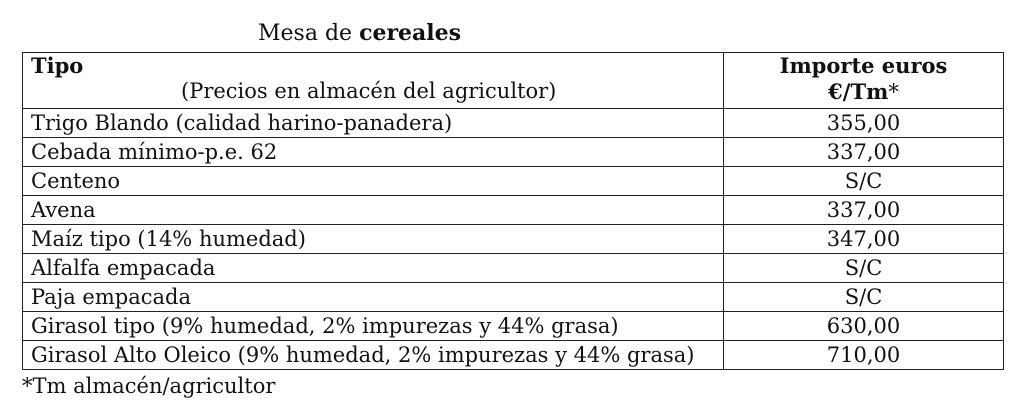 The image size is (1024, 419). I want to click on footnote: *Tm almacén/agricultor, so click(149, 386).